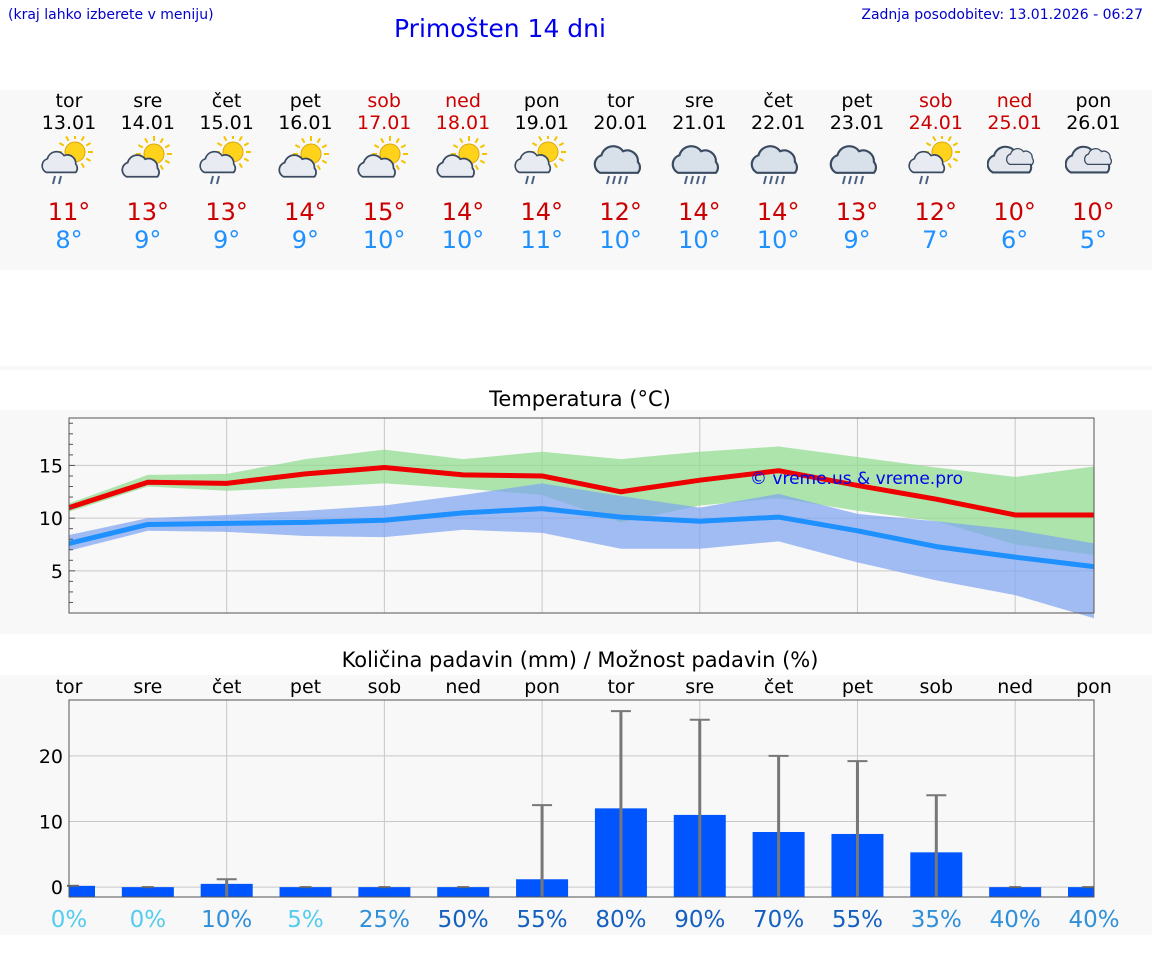 Image resolution: width=1152 pixels, height=975 pixels. I want to click on y-tick-label: 5, so click(57, 572).